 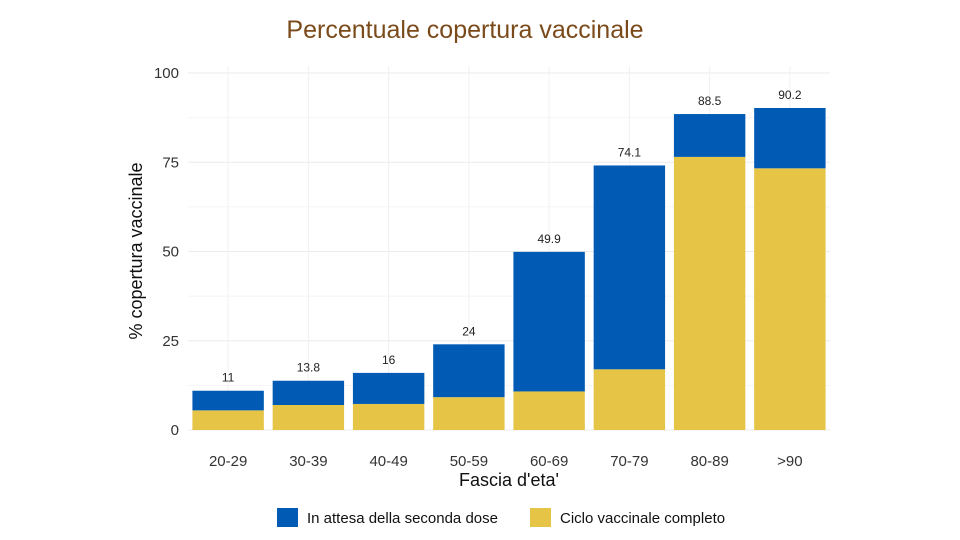 I want to click on bar-total-label: 16, so click(x=389, y=360).